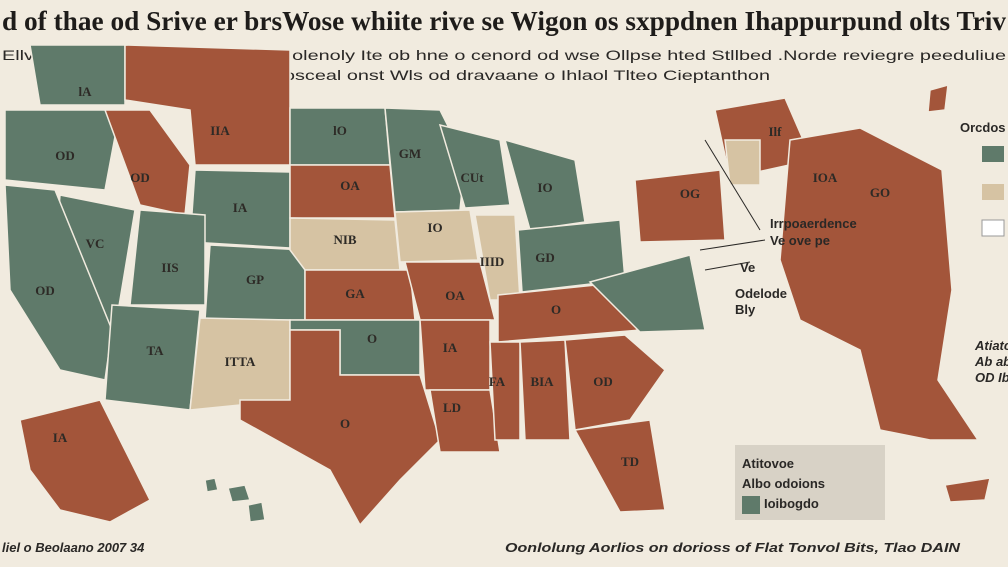 Image resolution: width=1008 pixels, height=567 pixels. Describe the element at coordinates (73, 547) in the screenshot. I see `footer-left: liel o Beolaano 2007 34` at that location.